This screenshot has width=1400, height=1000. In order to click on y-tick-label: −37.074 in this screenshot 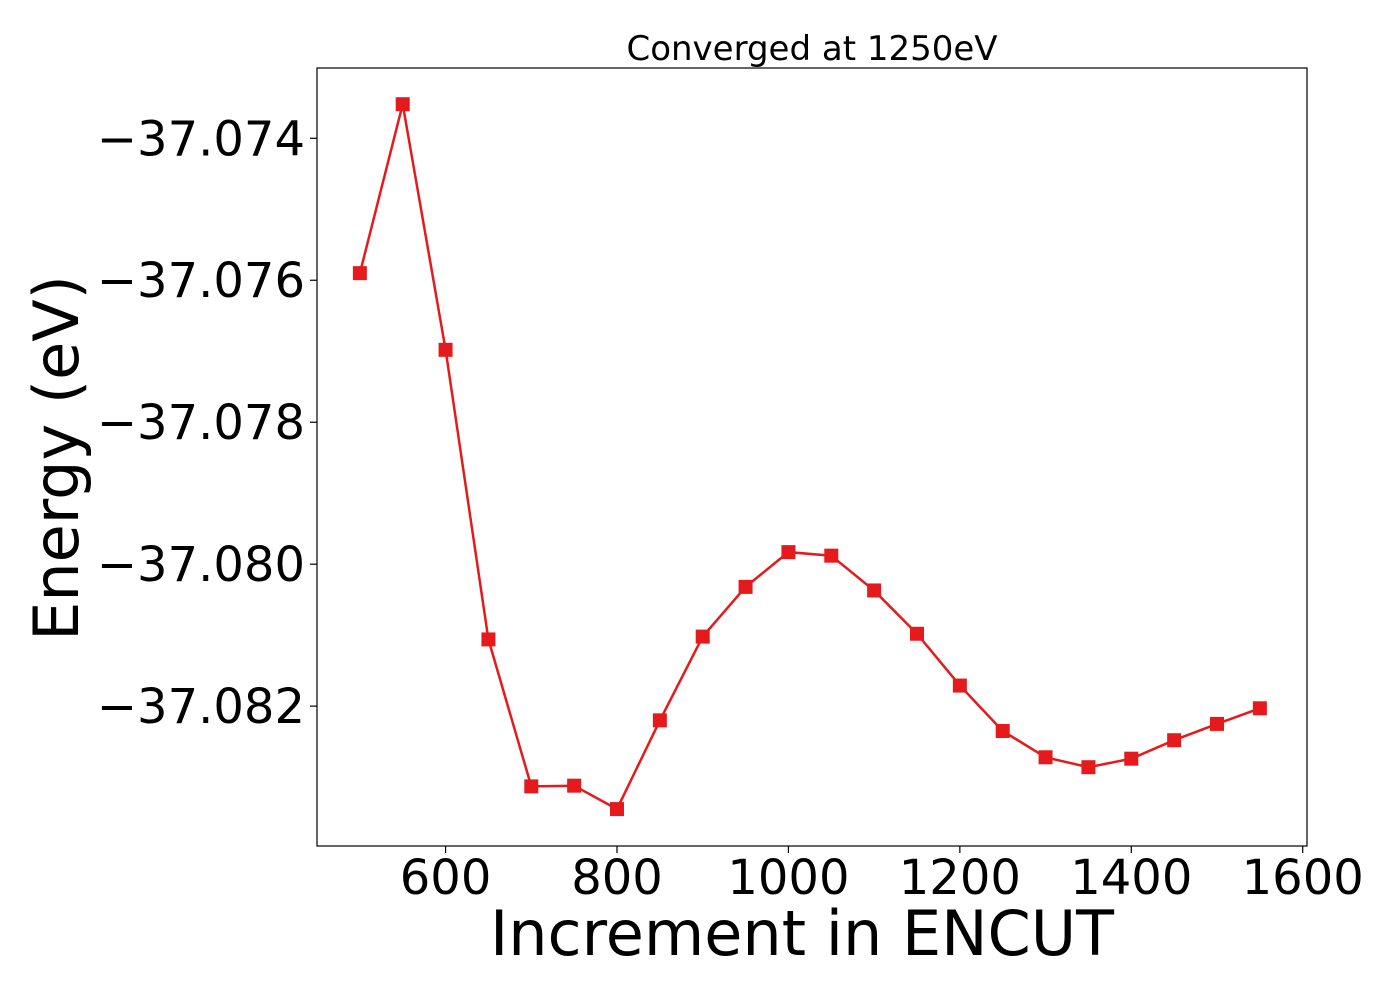, I will do `click(201, 139)`.